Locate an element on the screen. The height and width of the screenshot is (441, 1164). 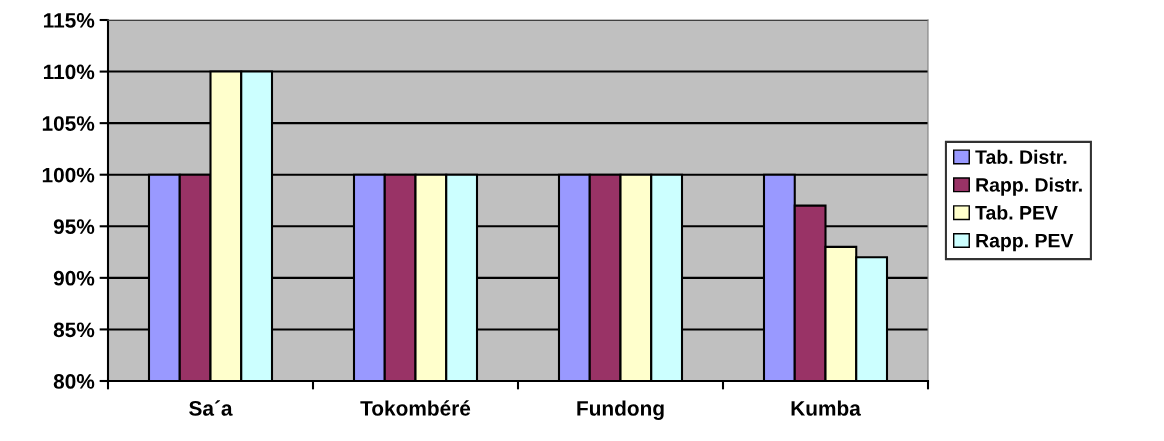
legend-label: Rapp. Distr. is located at coordinates (1029, 186).